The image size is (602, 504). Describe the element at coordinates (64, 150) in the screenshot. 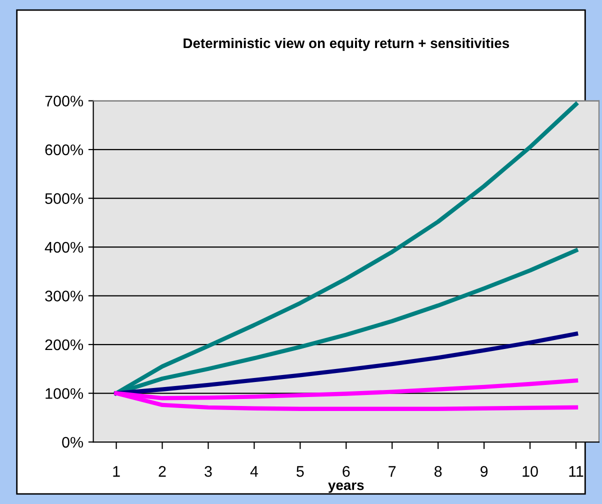

I see `y-tick-label: 600%` at that location.